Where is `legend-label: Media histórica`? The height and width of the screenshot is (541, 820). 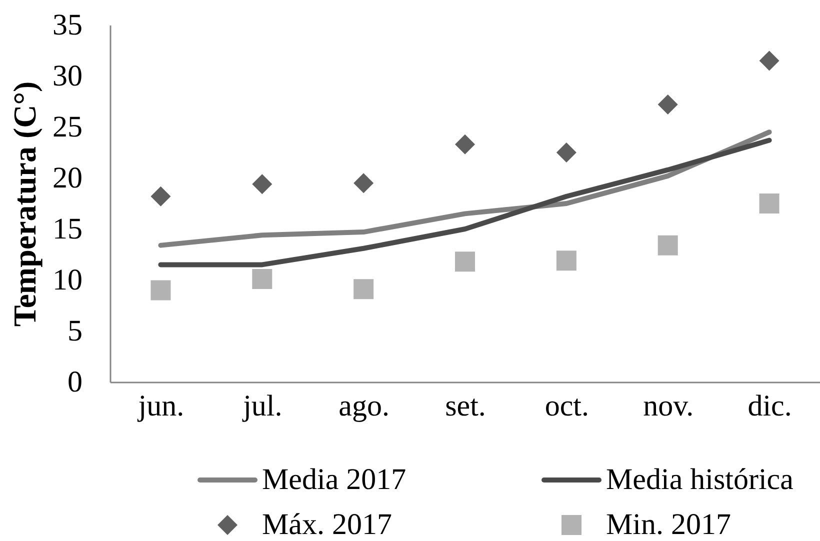
legend-label: Media histórica is located at coordinates (700, 479).